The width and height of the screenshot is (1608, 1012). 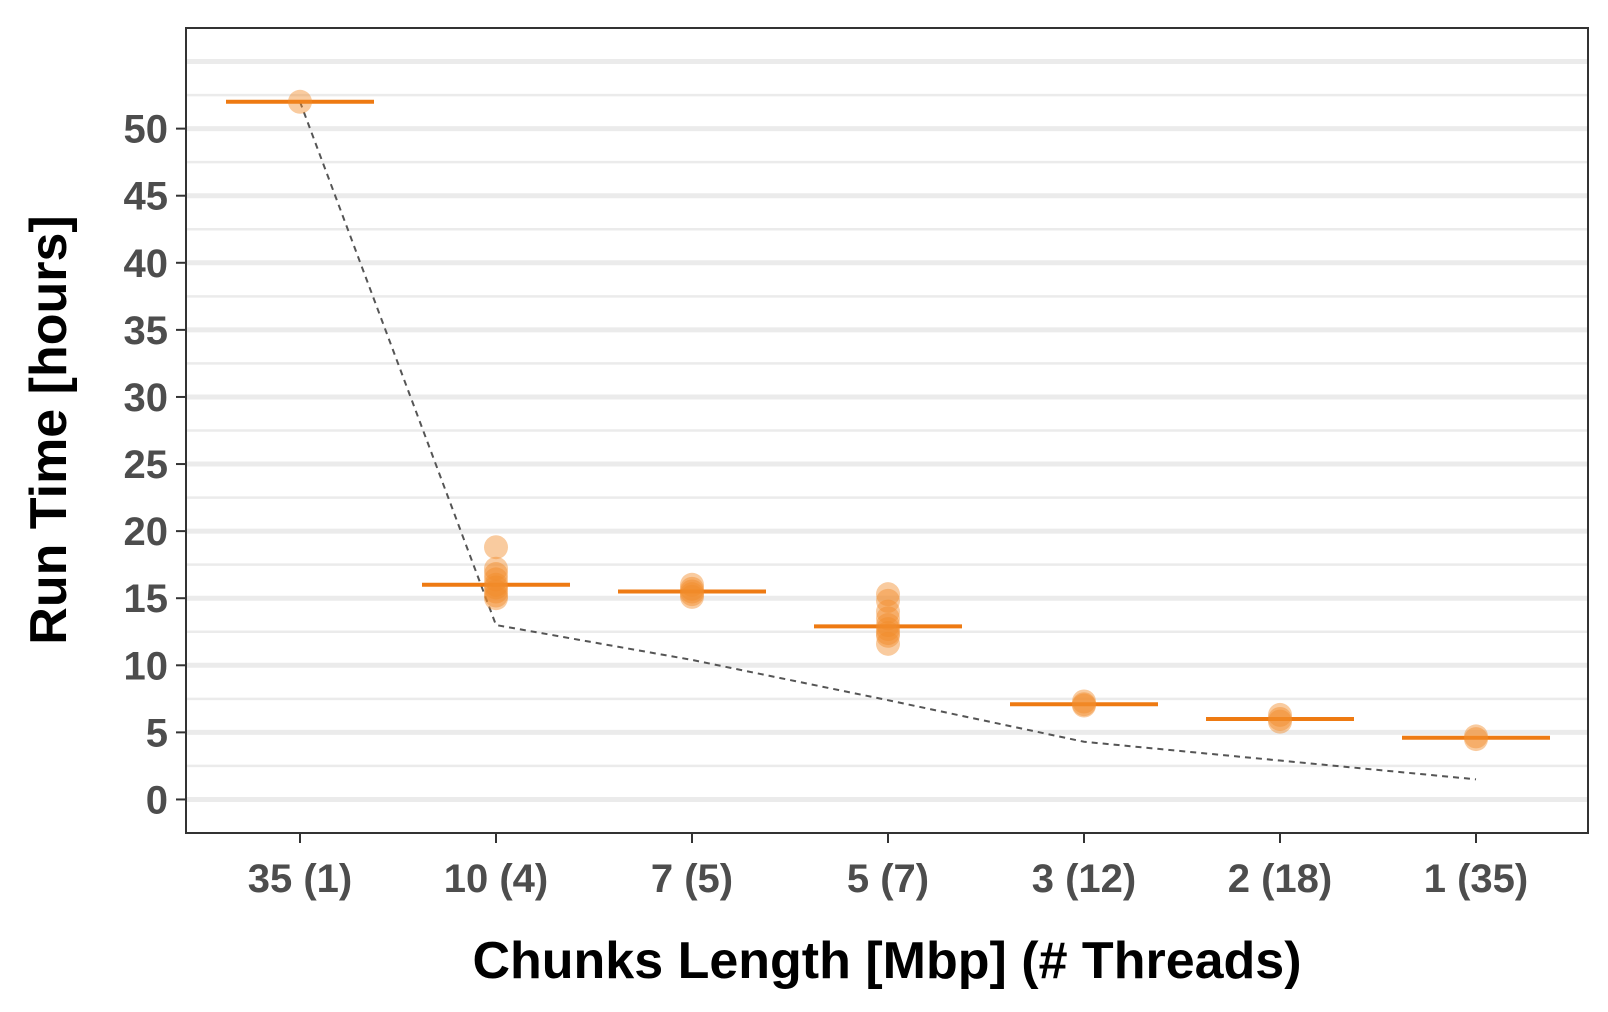 What do you see at coordinates (146, 331) in the screenshot?
I see `y-tick-label: 35` at bounding box center [146, 331].